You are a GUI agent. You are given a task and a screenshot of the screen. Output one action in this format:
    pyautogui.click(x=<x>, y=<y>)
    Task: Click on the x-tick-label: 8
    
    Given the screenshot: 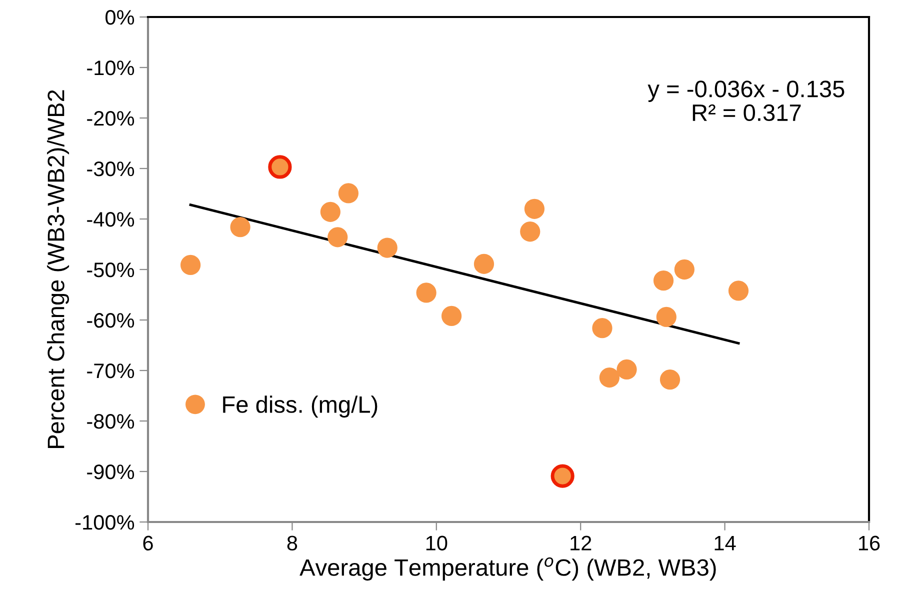 What is the action you would take?
    pyautogui.click(x=292, y=543)
    